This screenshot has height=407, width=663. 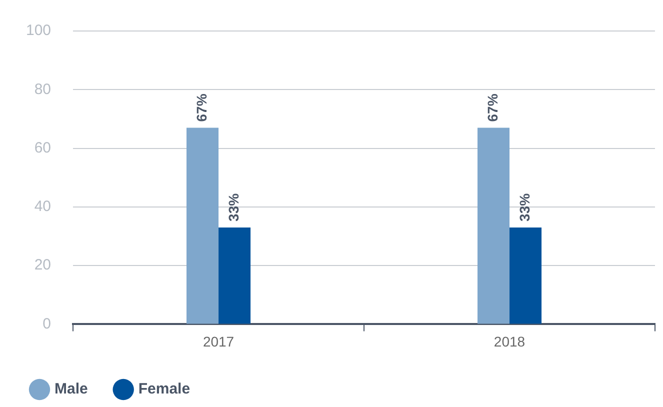 I want to click on legend-label: Female, so click(x=164, y=389).